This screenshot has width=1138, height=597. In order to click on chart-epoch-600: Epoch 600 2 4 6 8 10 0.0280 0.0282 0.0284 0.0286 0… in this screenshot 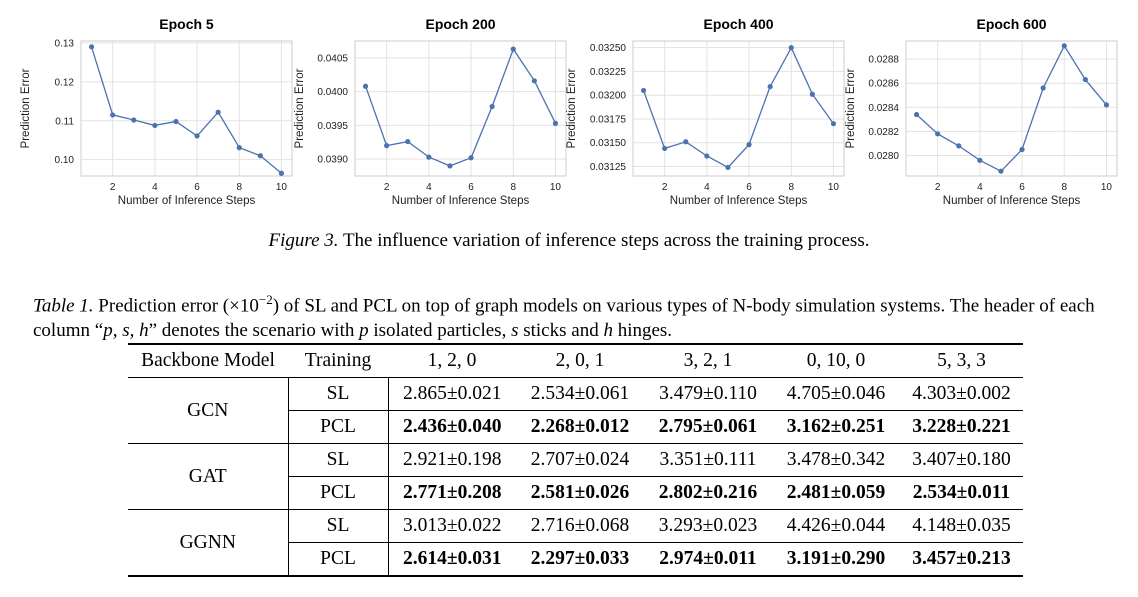, I will do `click(981, 111)`.